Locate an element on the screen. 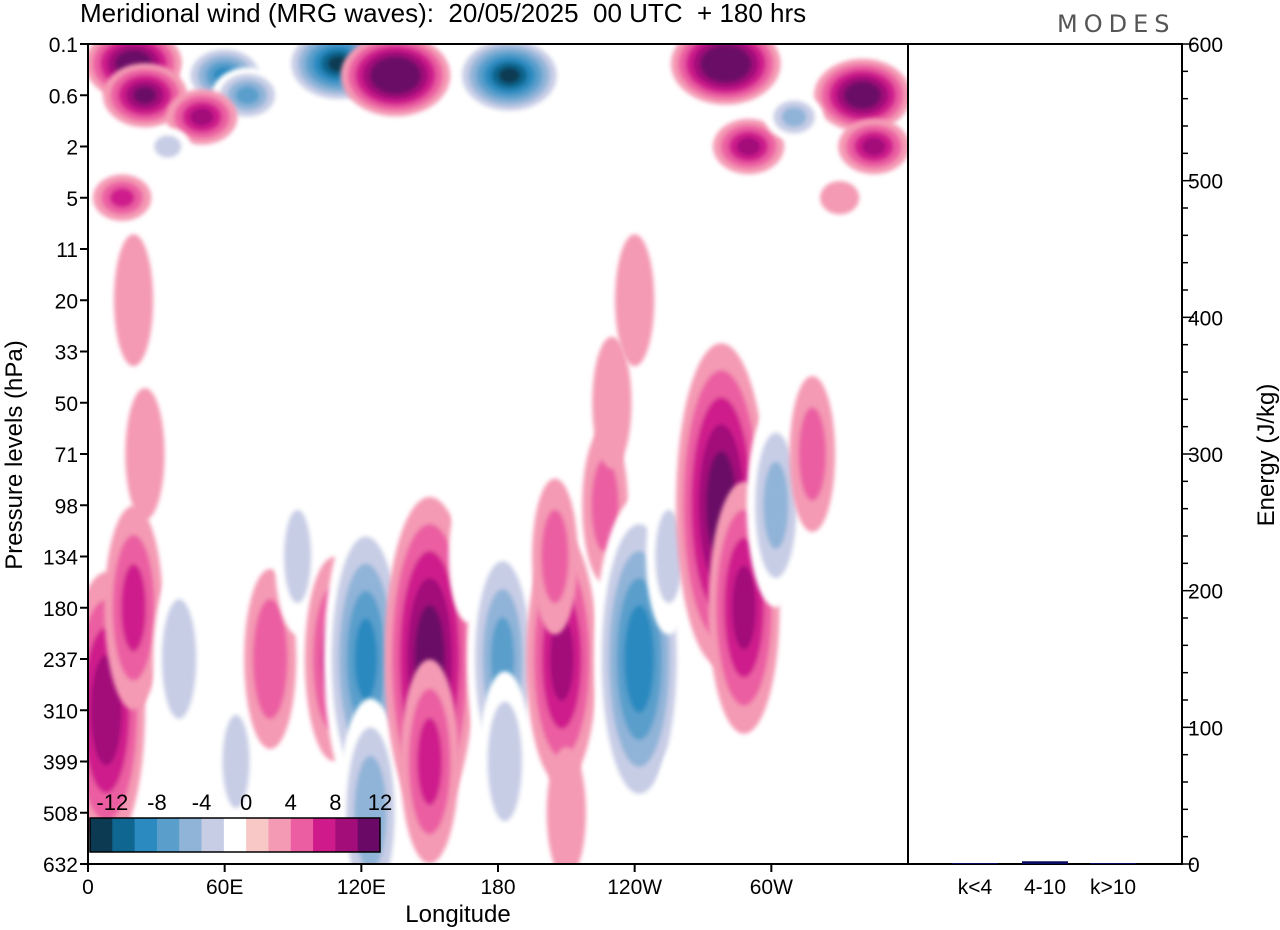 The image size is (1280, 930). y-tick-label: 134 is located at coordinates (60, 558).